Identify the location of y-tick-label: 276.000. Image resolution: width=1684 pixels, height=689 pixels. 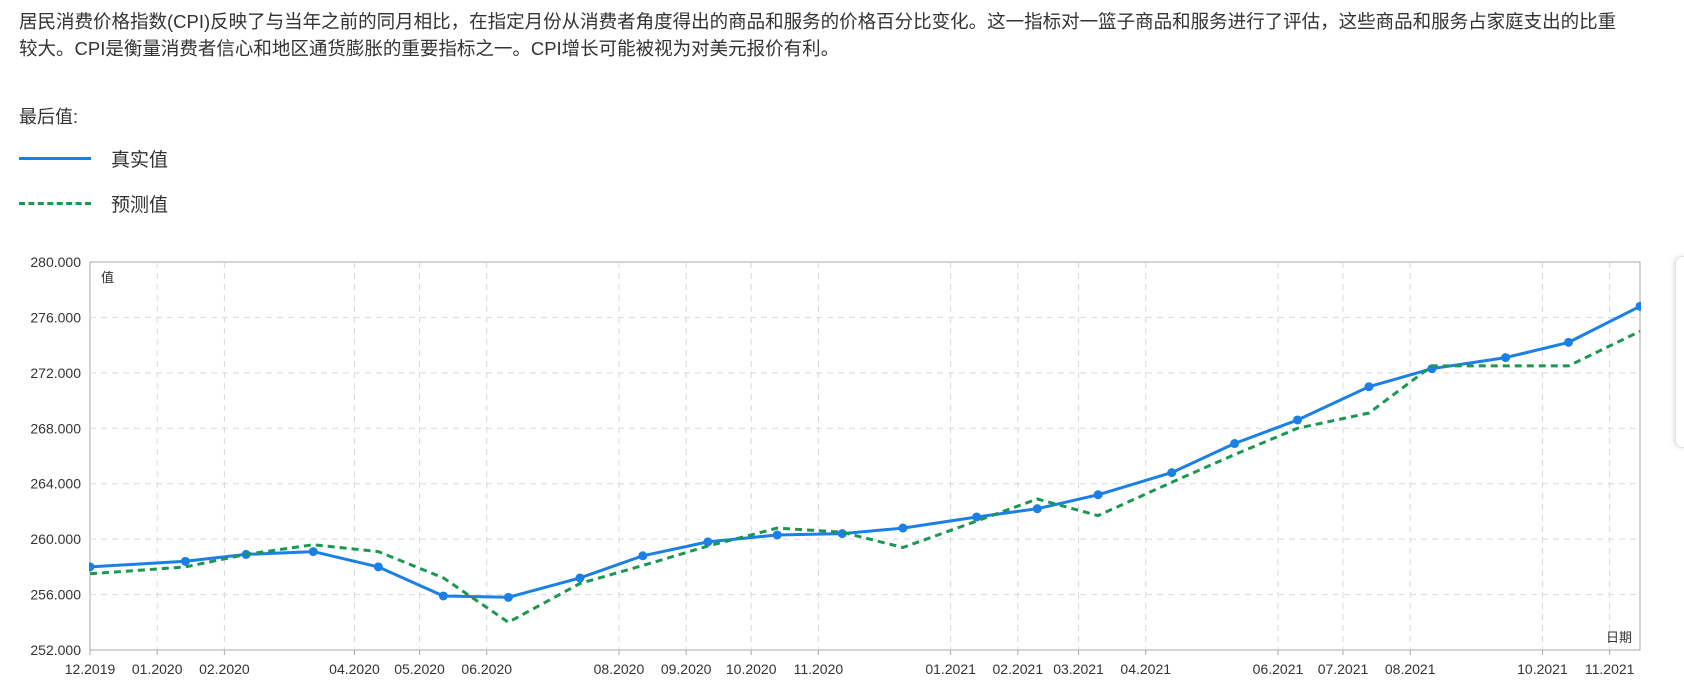
(55, 317).